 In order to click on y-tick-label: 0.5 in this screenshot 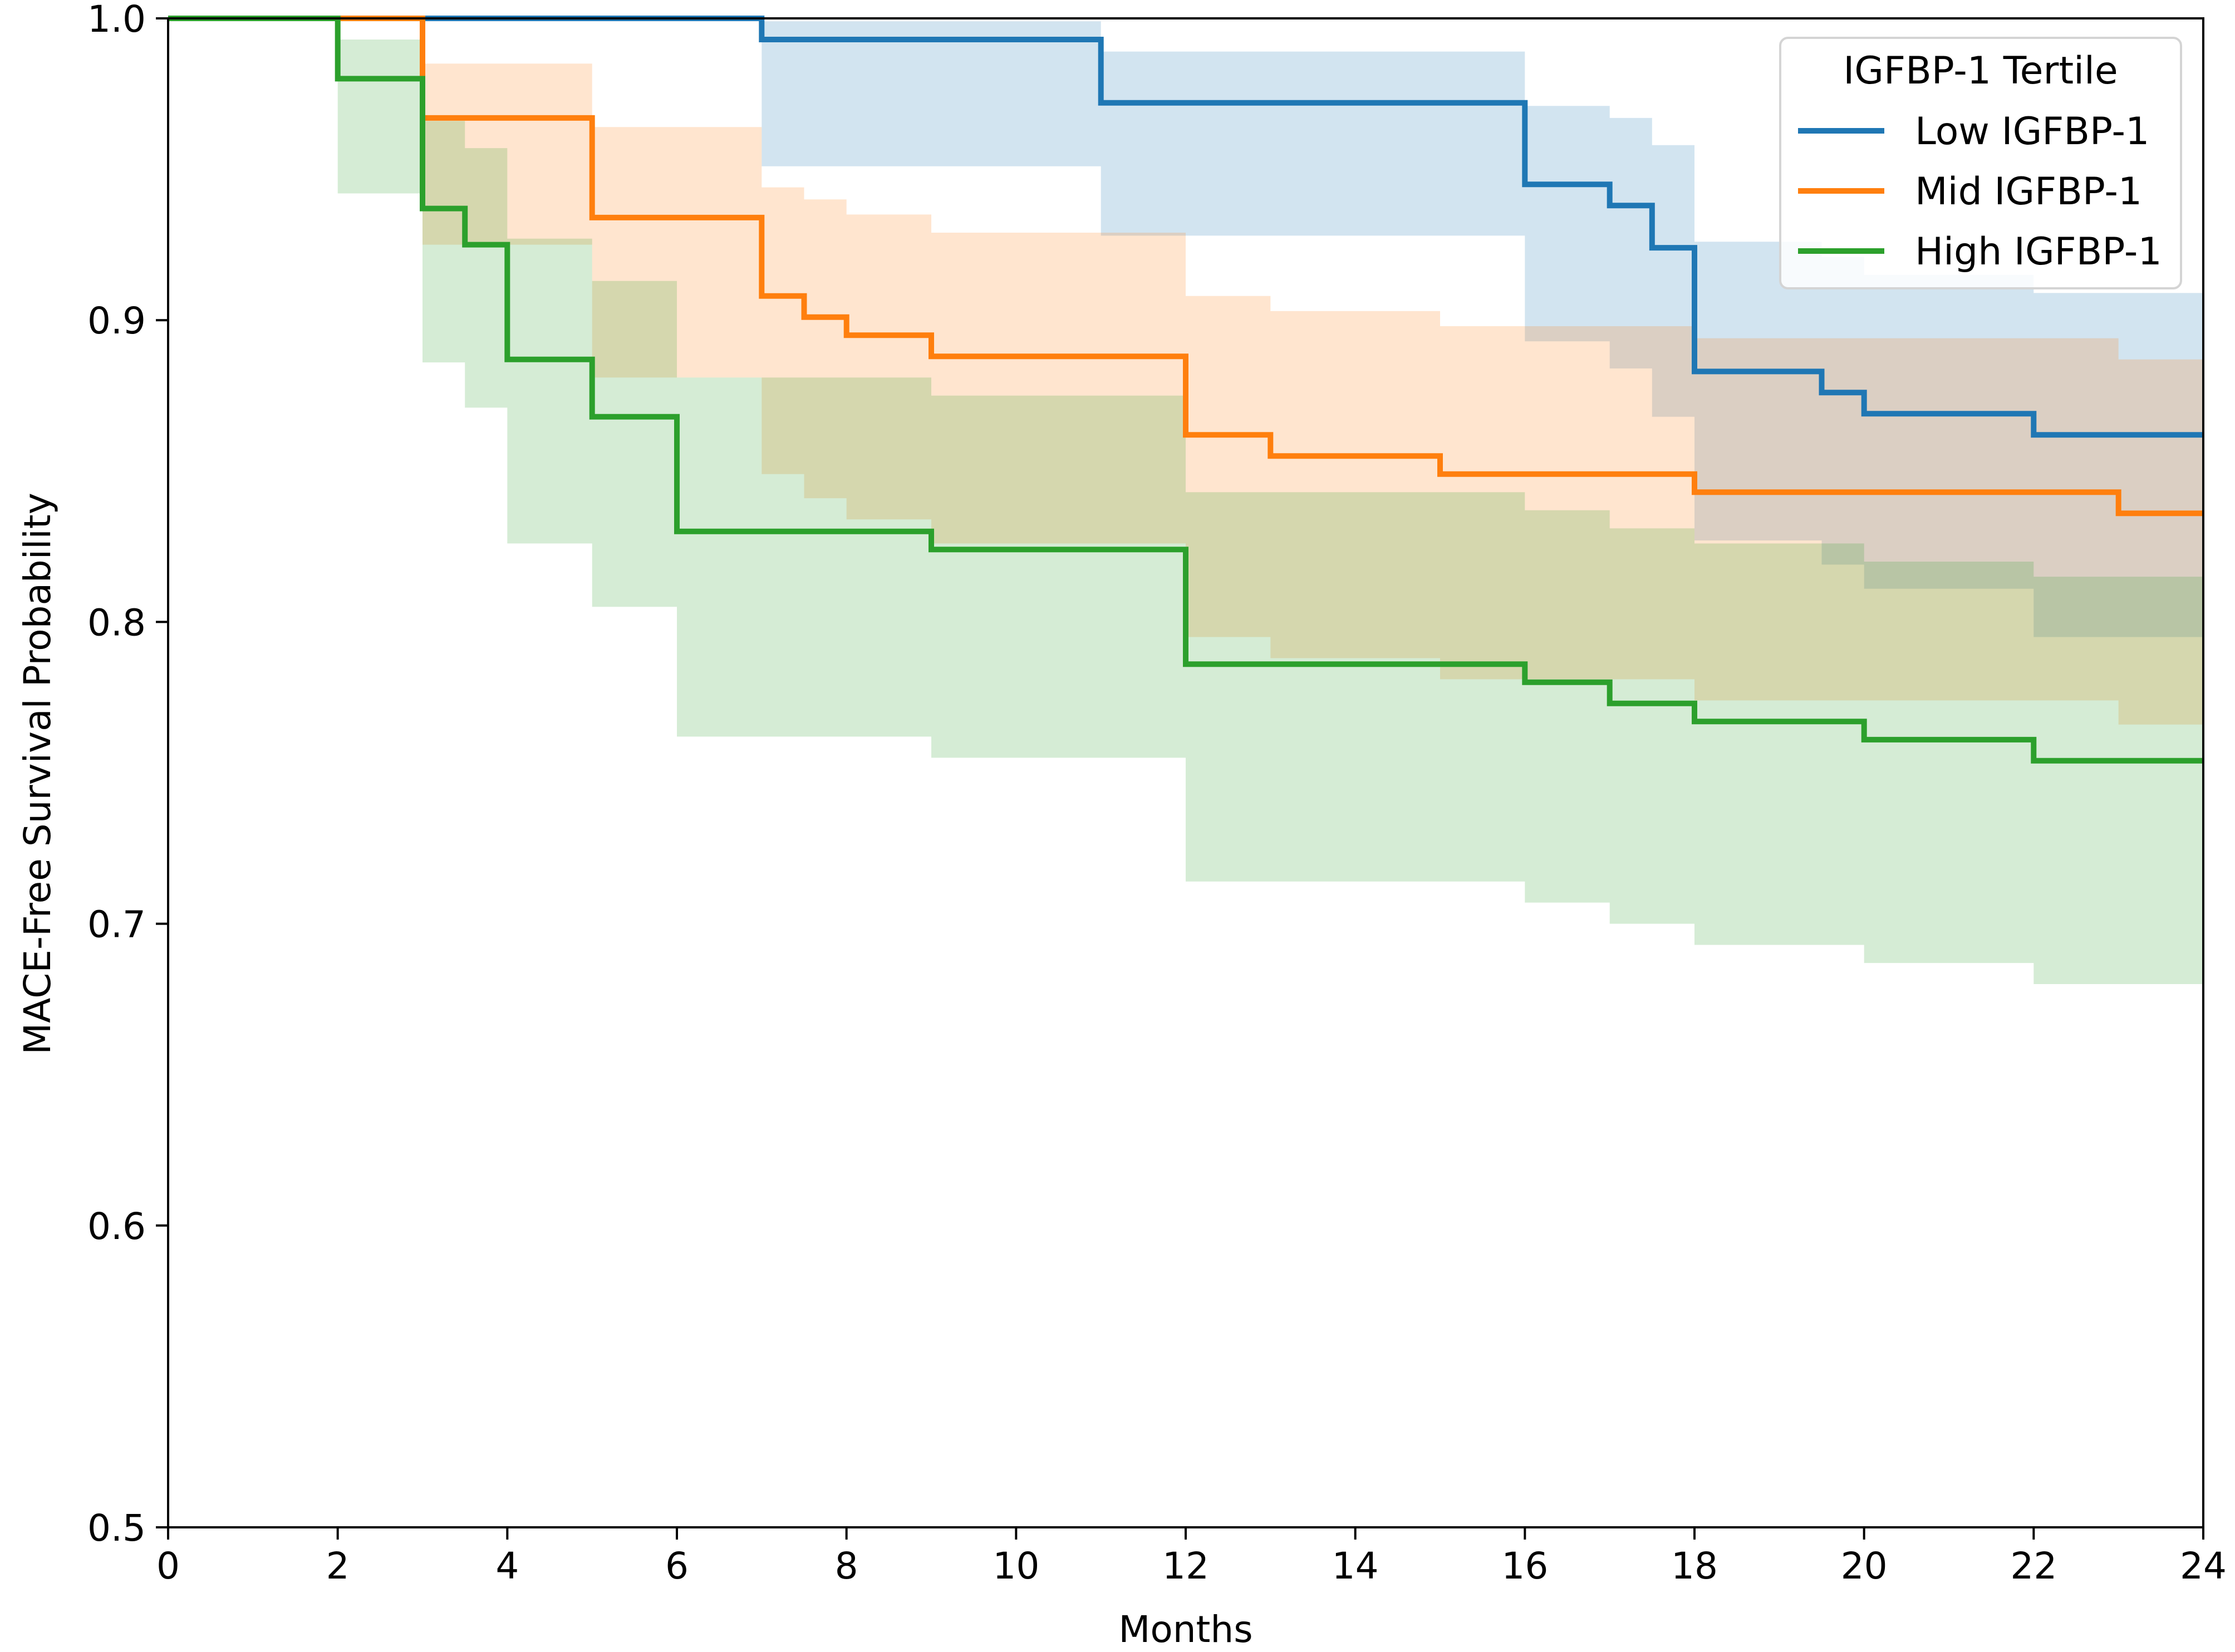, I will do `click(116, 1528)`.